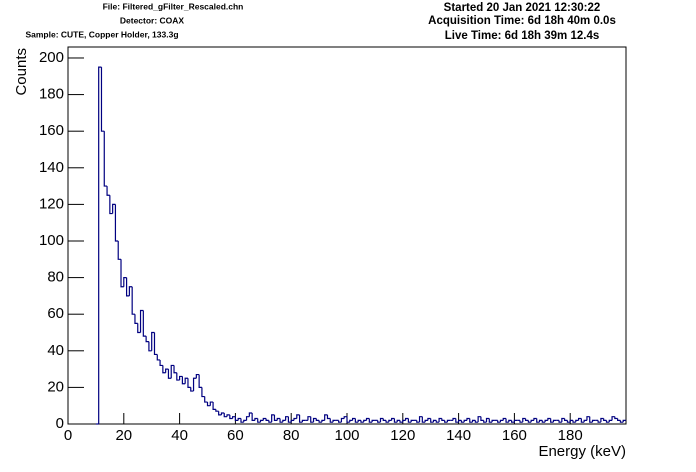 The image size is (696, 472). What do you see at coordinates (51, 167) in the screenshot?
I see `y-tick-label: 140` at bounding box center [51, 167].